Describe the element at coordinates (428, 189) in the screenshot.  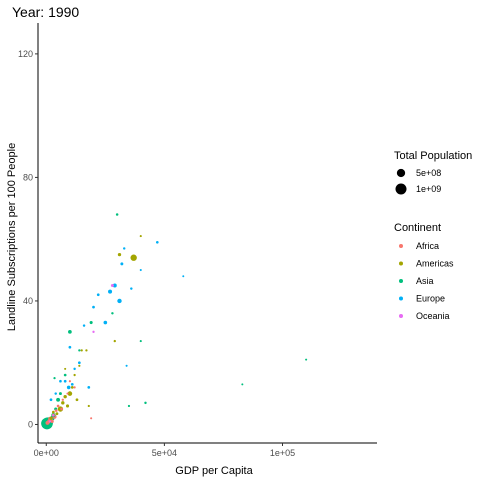
I see `size-legend-label: 1e+09` at that location.